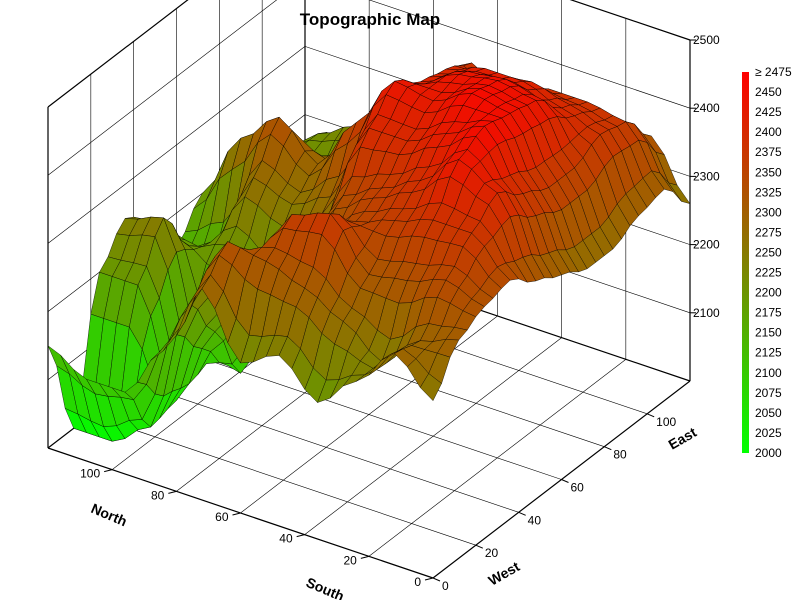 The height and width of the screenshot is (600, 800). I want to click on legend-label: 2100, so click(768, 373).